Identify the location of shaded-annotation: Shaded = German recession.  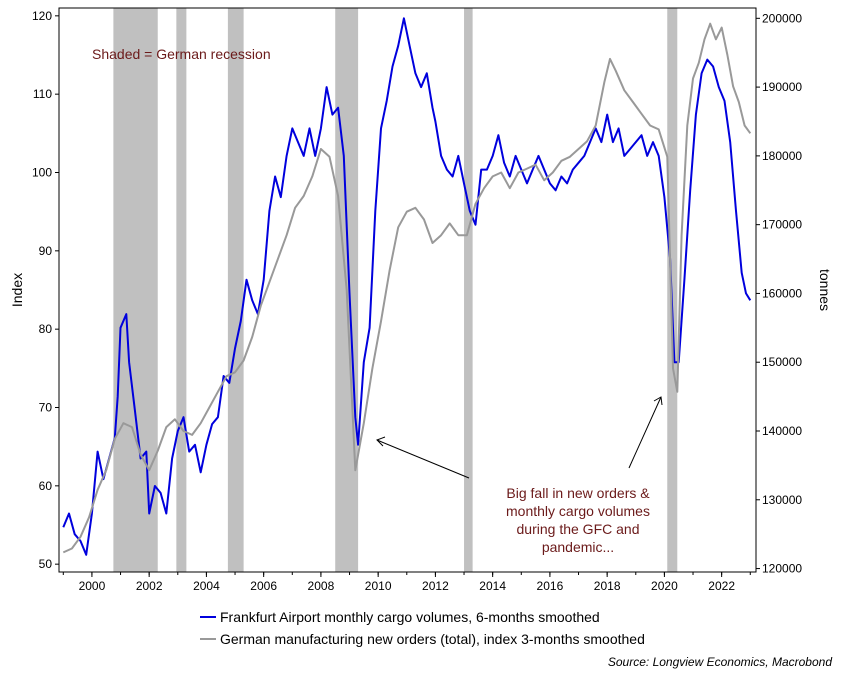
(181, 54).